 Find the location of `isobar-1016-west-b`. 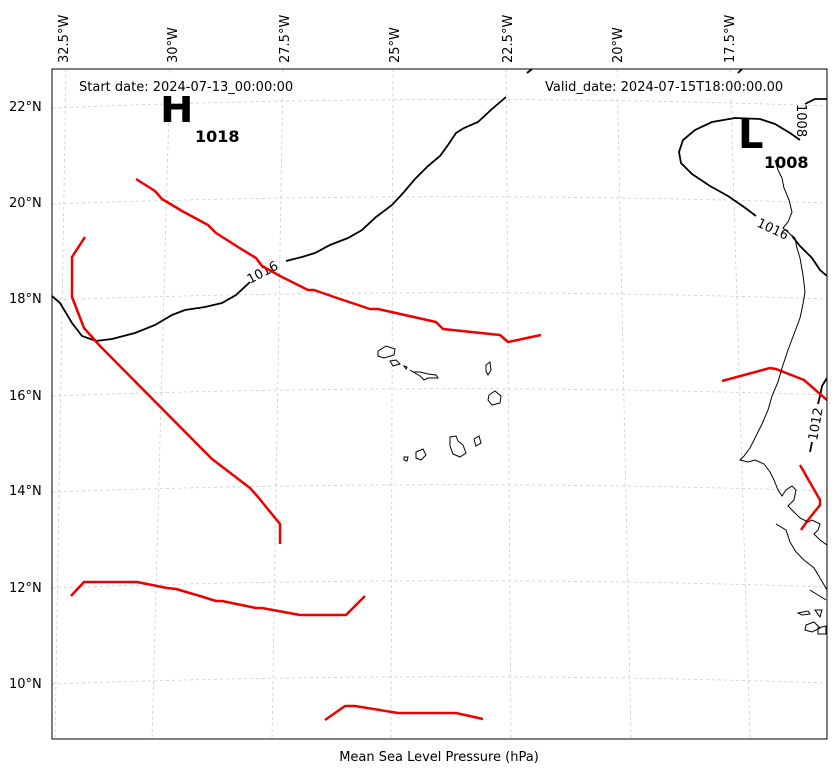

isobar-1016-west-b is located at coordinates (396, 179).